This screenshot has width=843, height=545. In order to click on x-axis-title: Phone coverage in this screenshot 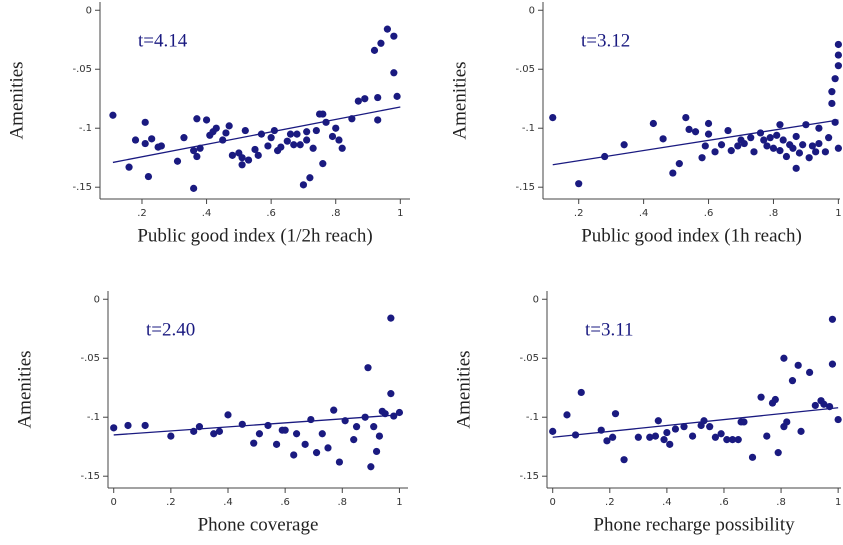, I will do `click(258, 524)`.